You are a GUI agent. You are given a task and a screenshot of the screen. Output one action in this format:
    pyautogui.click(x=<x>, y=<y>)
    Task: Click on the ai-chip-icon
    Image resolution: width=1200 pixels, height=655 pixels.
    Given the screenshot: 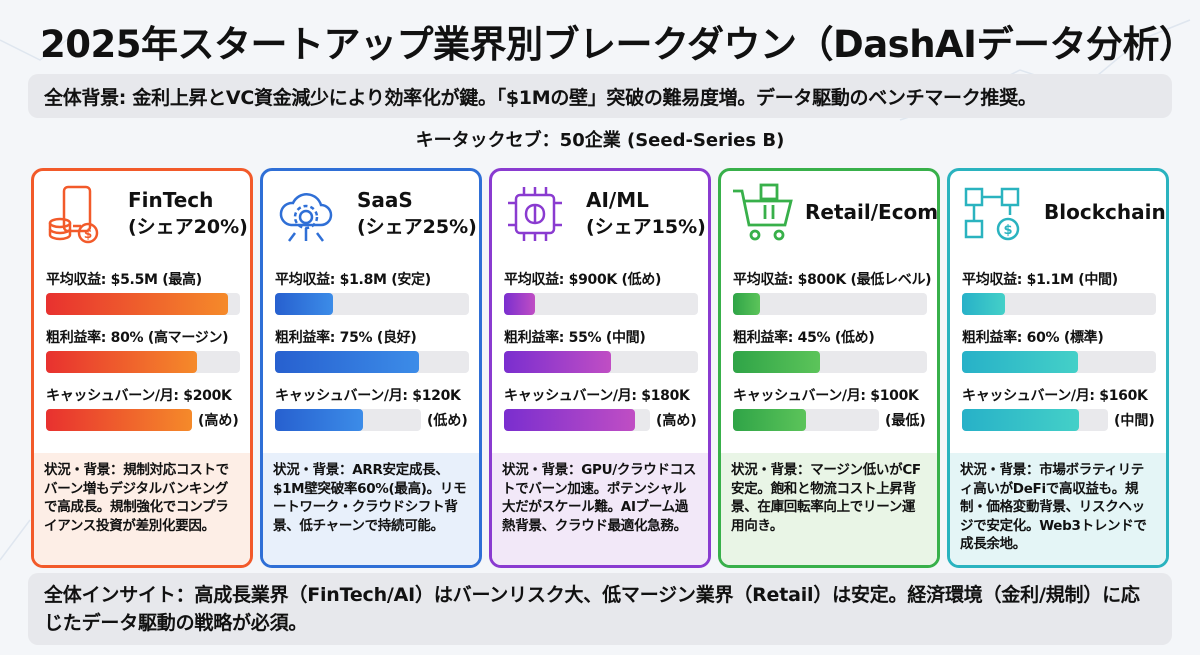 What is the action you would take?
    pyautogui.click(x=535, y=214)
    